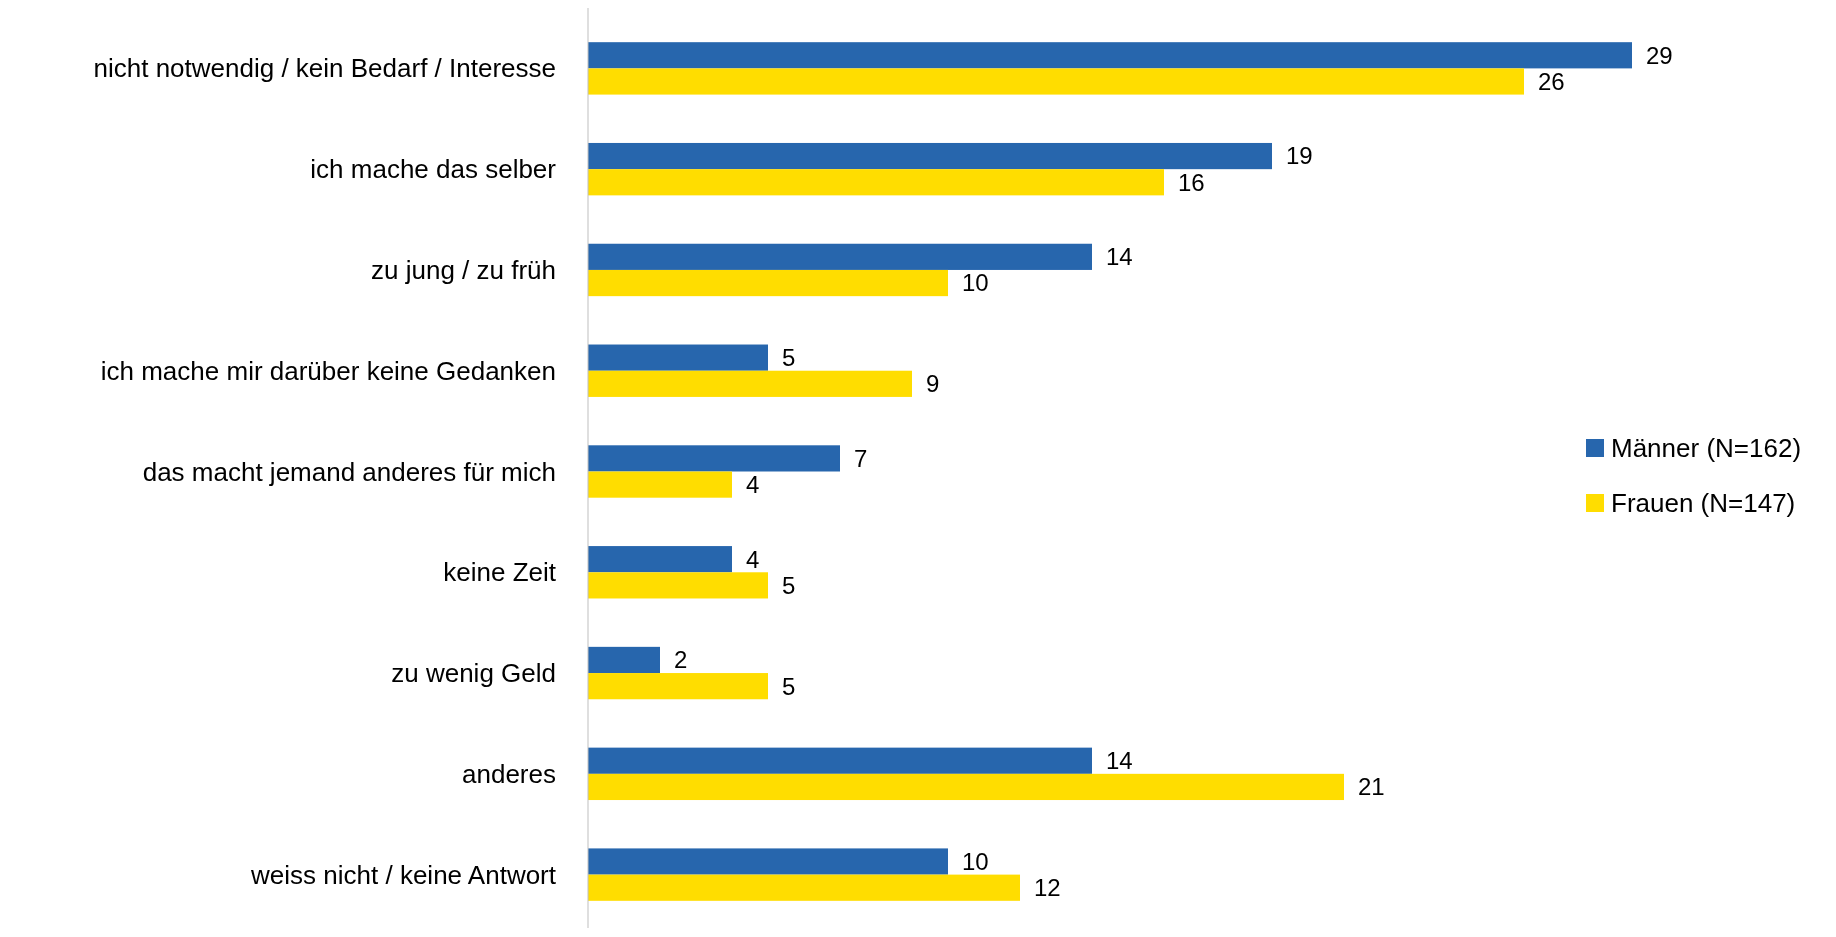 This screenshot has height=937, width=1836. What do you see at coordinates (324, 68) in the screenshot?
I see `y-tick-label: nicht notwendig / kein Bedarf / Interesse` at bounding box center [324, 68].